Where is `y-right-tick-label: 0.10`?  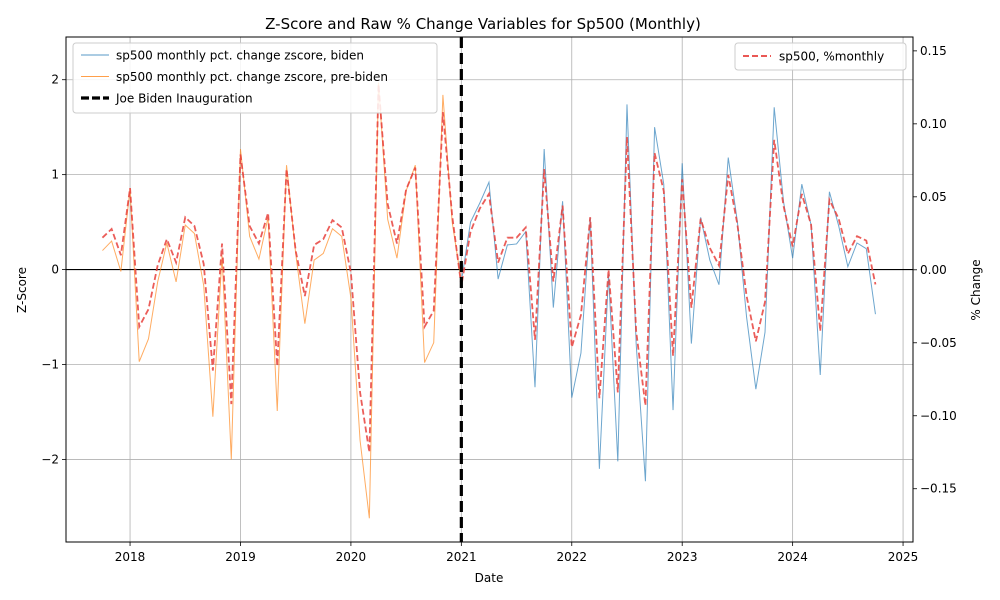 y-right-tick-label: 0.10 is located at coordinates (933, 124).